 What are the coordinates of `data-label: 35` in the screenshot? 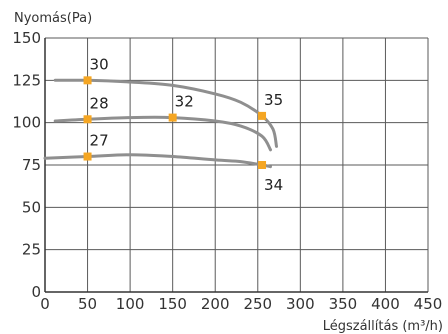 It's located at (273, 100).